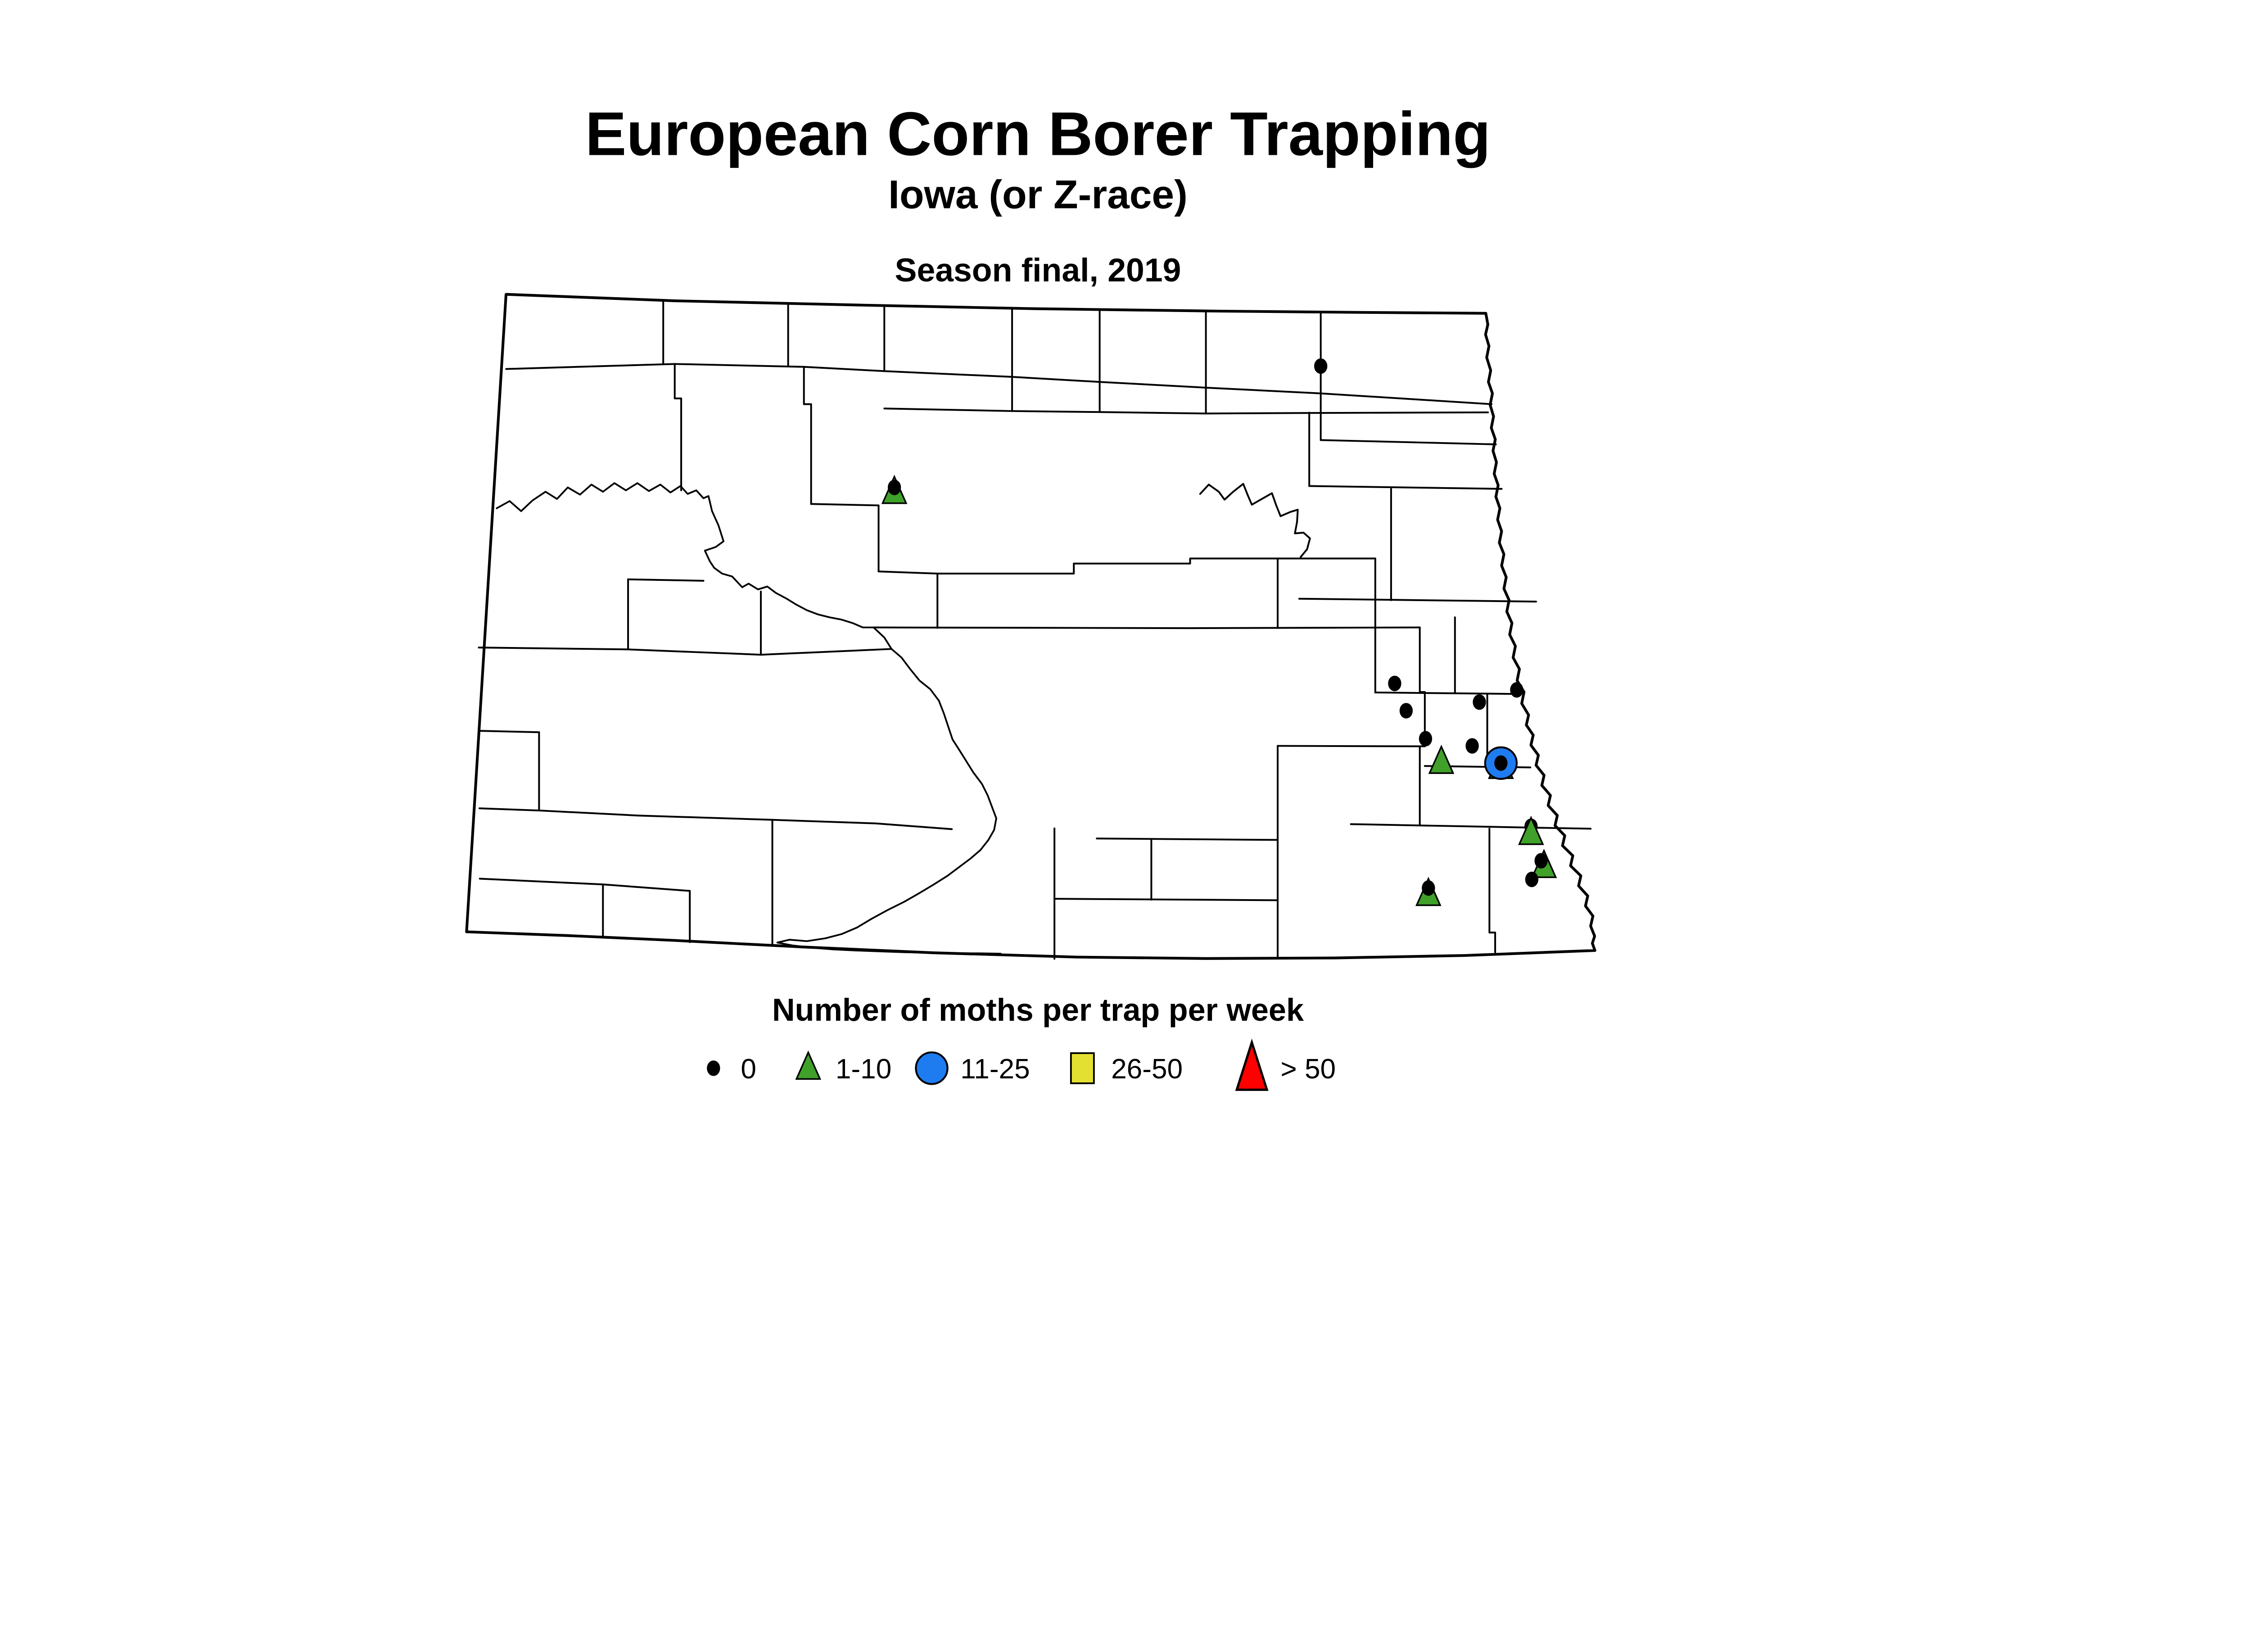  I want to click on map-markers, so click(1219, 632).